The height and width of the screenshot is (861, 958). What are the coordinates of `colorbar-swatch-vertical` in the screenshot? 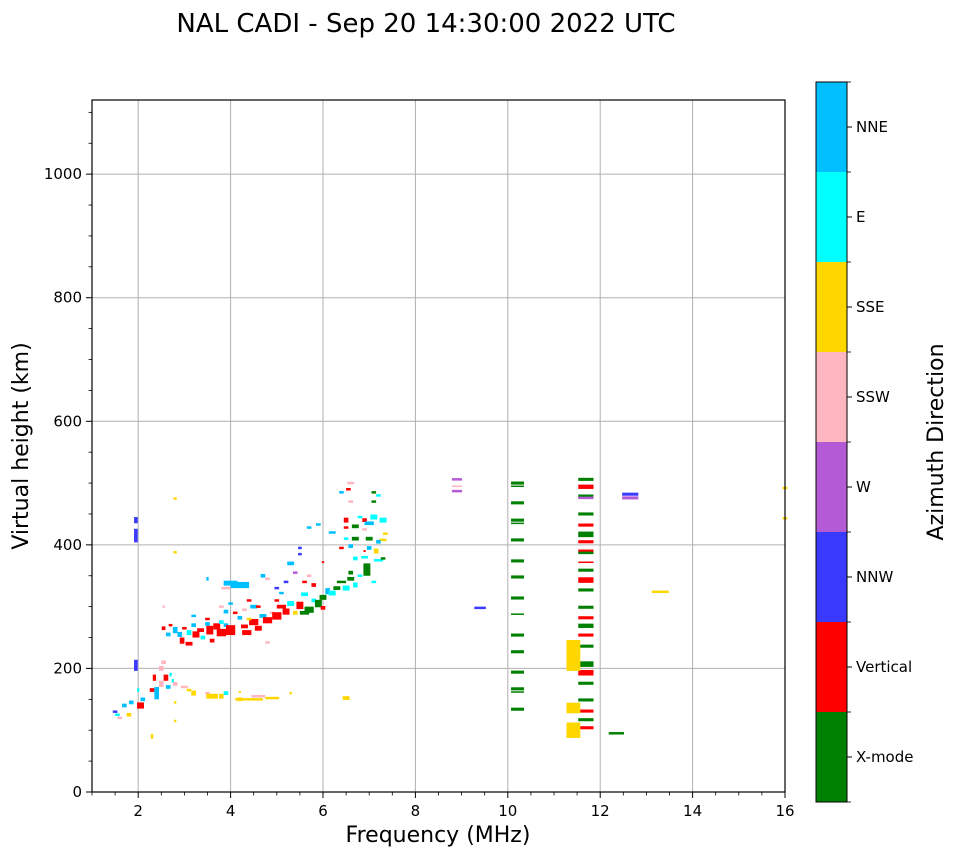 It's located at (831, 667).